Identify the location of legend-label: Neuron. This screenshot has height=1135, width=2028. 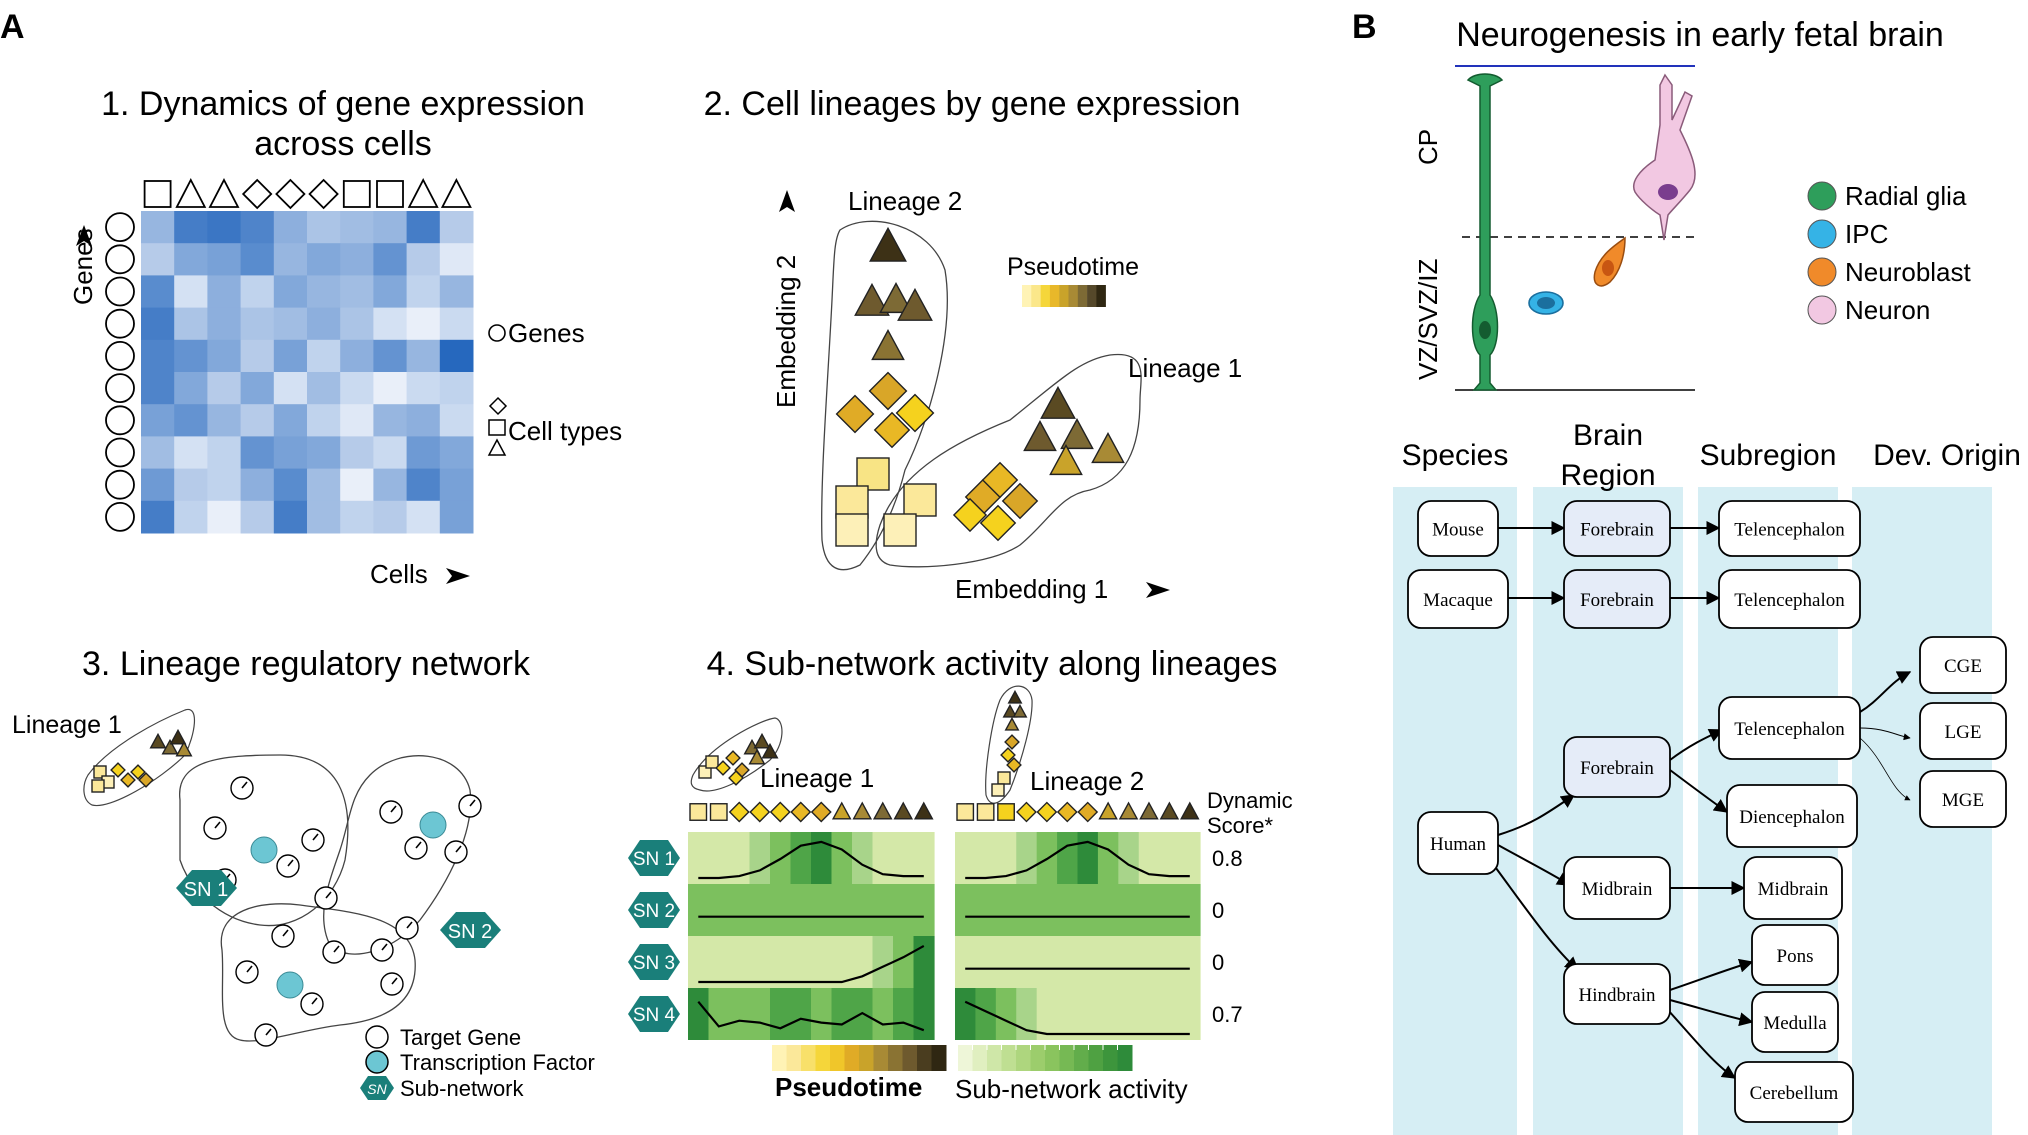
(1887, 310).